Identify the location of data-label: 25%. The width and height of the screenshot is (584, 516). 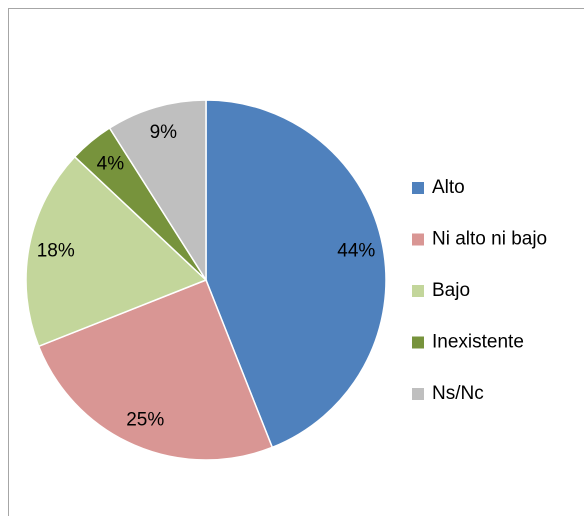
(145, 419).